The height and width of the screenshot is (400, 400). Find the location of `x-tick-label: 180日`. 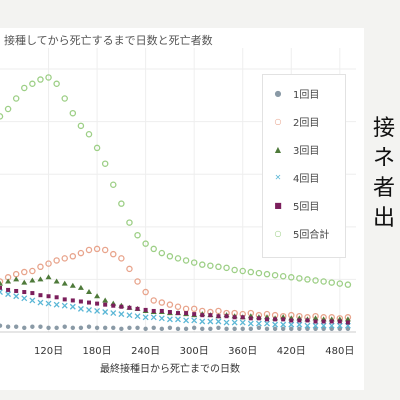

x-tick-label: 180日 is located at coordinates (97, 351).